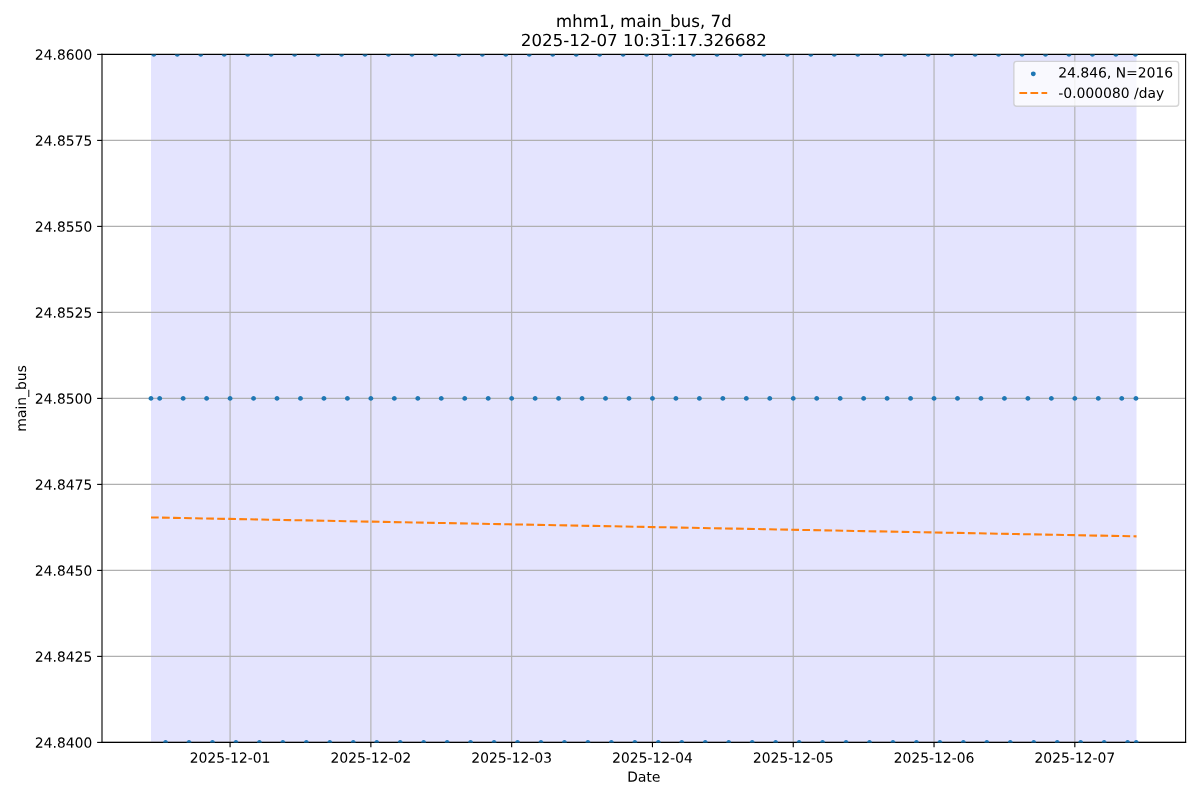  What do you see at coordinates (63, 140) in the screenshot?
I see `y-tick-label: 24.8575` at bounding box center [63, 140].